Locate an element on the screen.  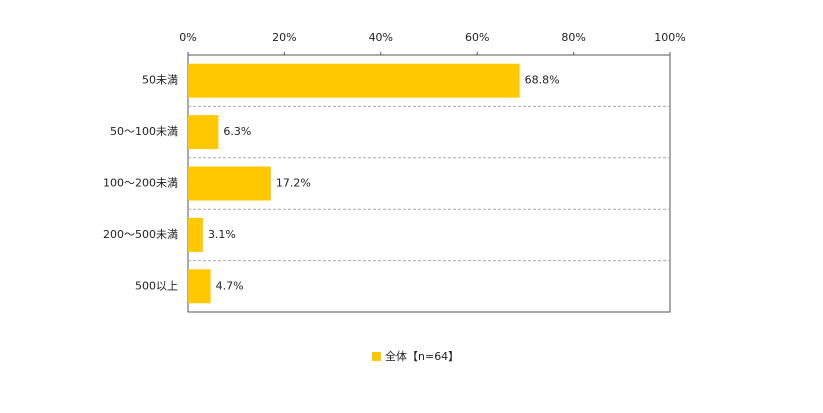
x-tick-label: 20% is located at coordinates (284, 37).